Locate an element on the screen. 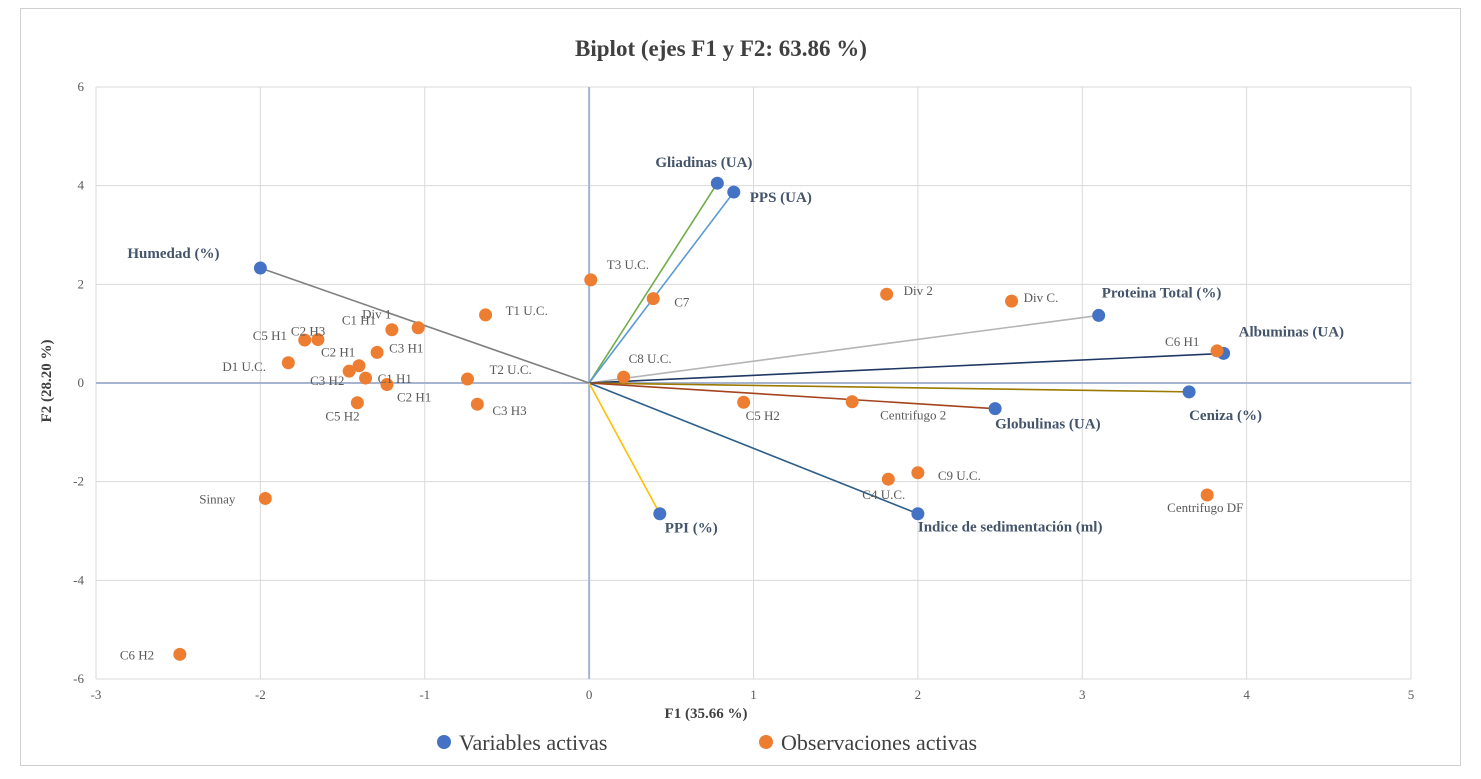 The width and height of the screenshot is (1481, 779). x-axis-label: F1 (35.66 %) is located at coordinates (706, 714).